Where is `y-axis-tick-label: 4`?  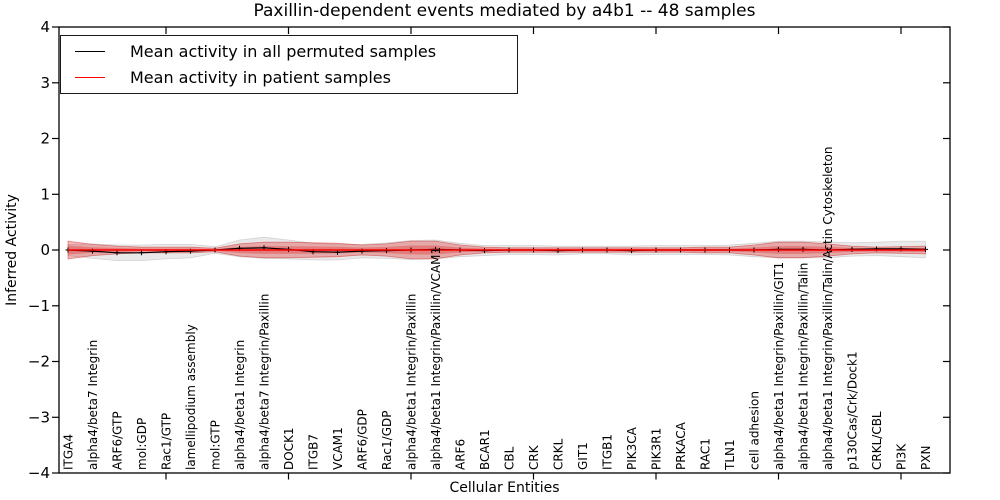
y-axis-tick-label: 4 is located at coordinates (45, 27).